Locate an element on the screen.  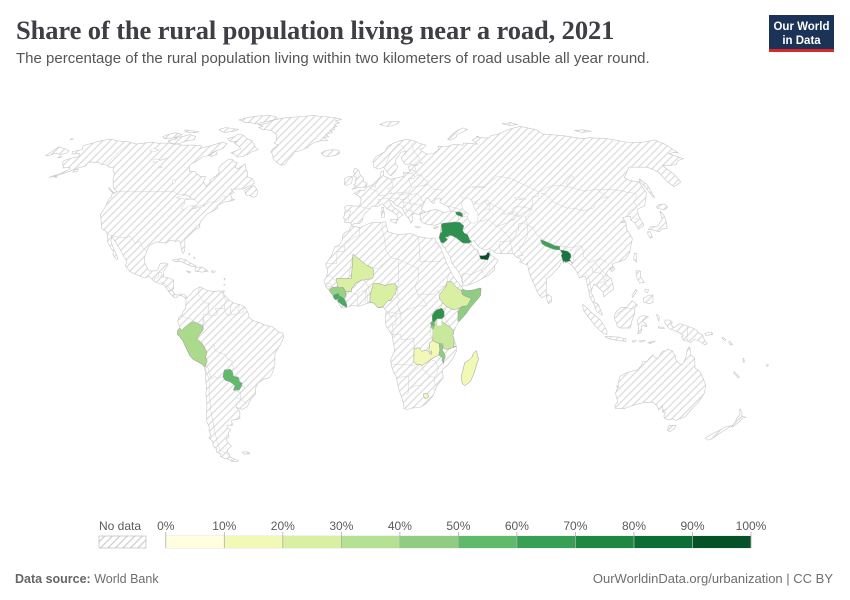
svg-text: 60% is located at coordinates (517, 526).